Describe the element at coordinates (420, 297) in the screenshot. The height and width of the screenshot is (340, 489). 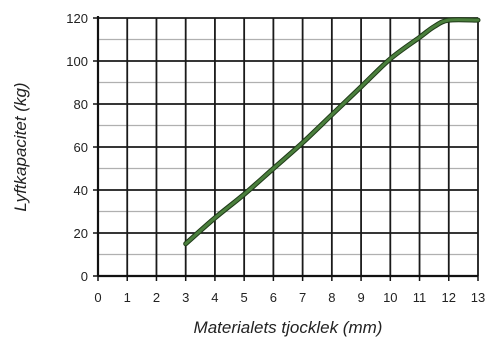
I see `x-tick-label: 11` at that location.